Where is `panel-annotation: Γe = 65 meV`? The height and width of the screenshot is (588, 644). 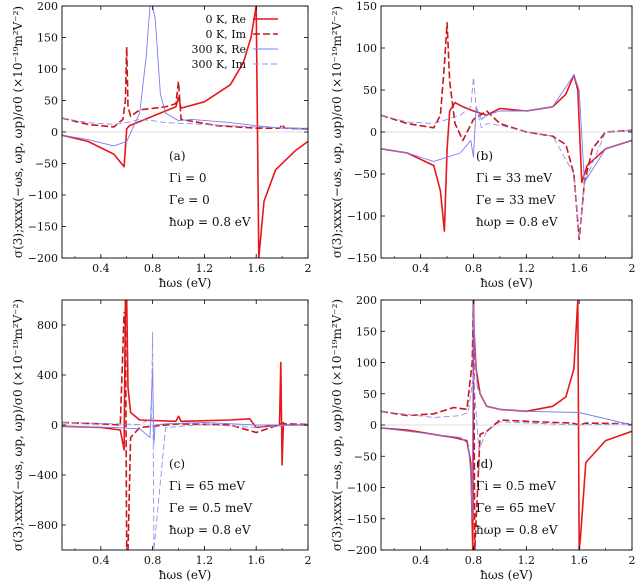
panel-annotation: Γe = 65 meV is located at coordinates (516, 508).